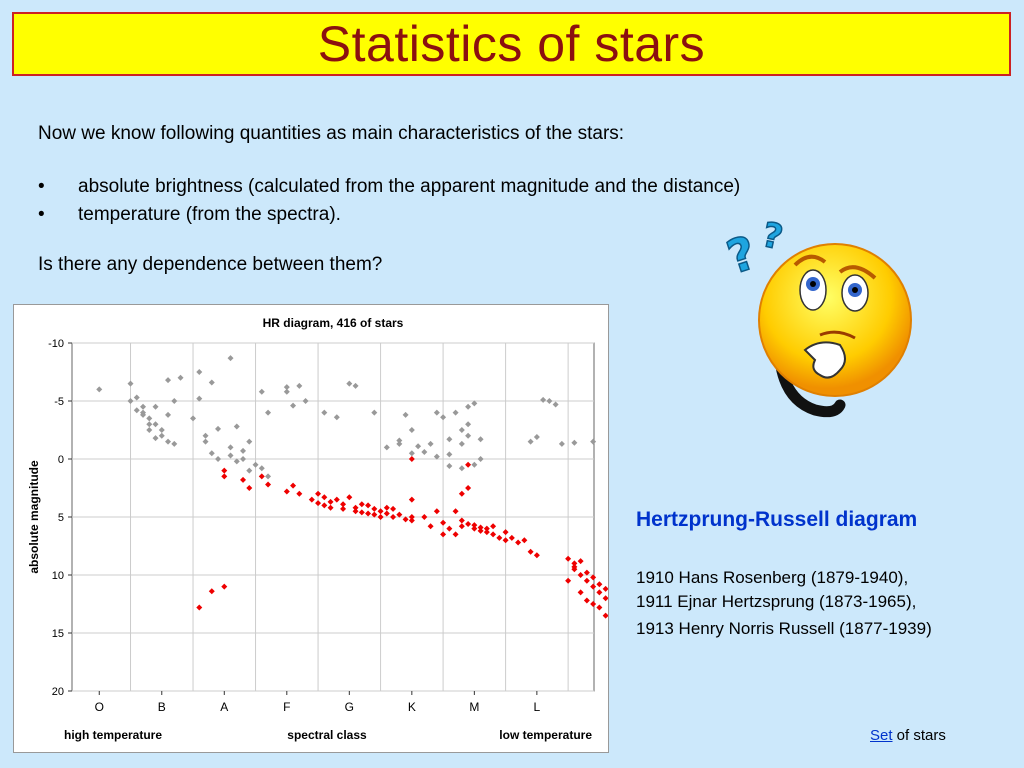 This screenshot has height=768, width=1024. I want to click on bullet-item: • temperature (from the spectra)., so click(389, 215).